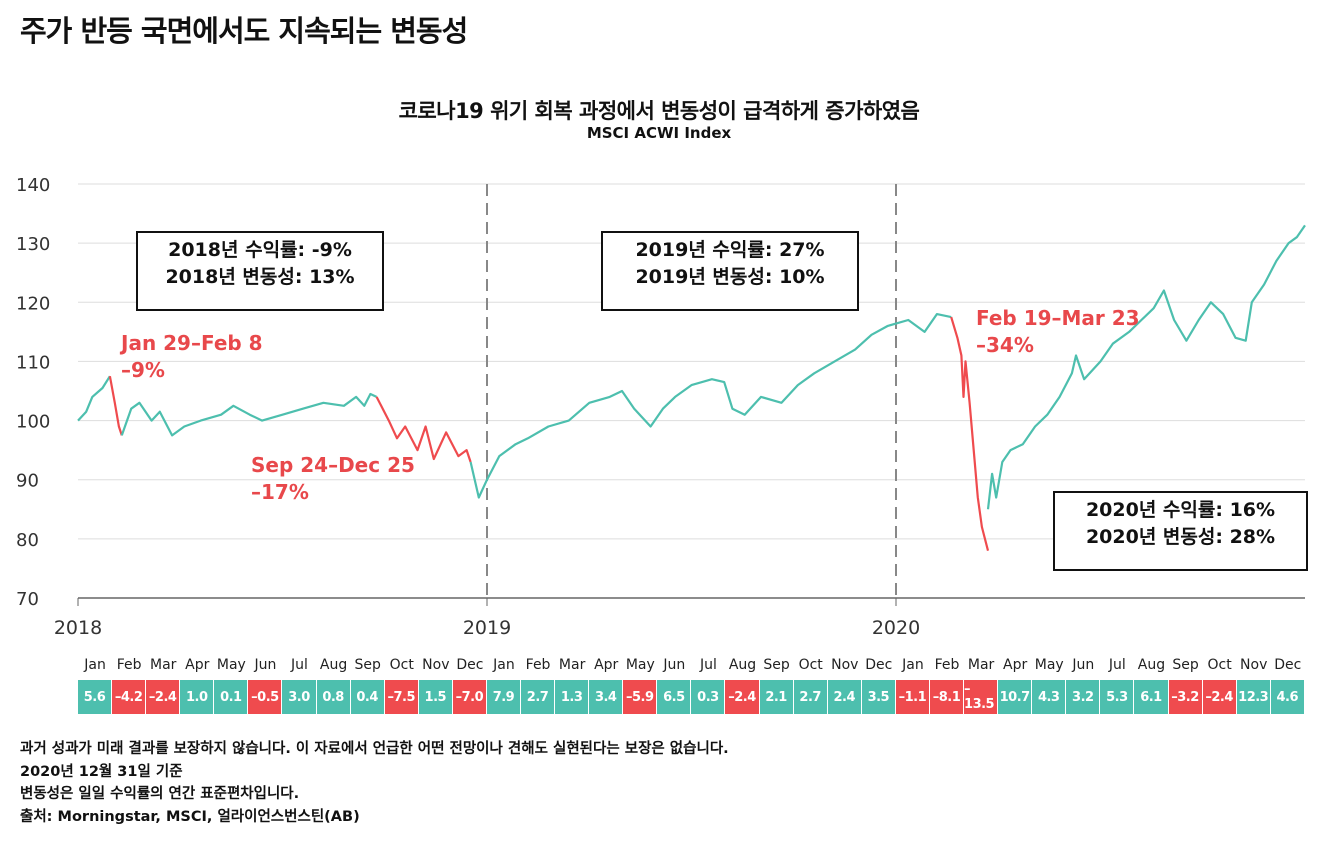 The width and height of the screenshot is (1318, 860). Describe the element at coordinates (265, 697) in the screenshot. I see `monthly-return-cell: –0.5` at that location.